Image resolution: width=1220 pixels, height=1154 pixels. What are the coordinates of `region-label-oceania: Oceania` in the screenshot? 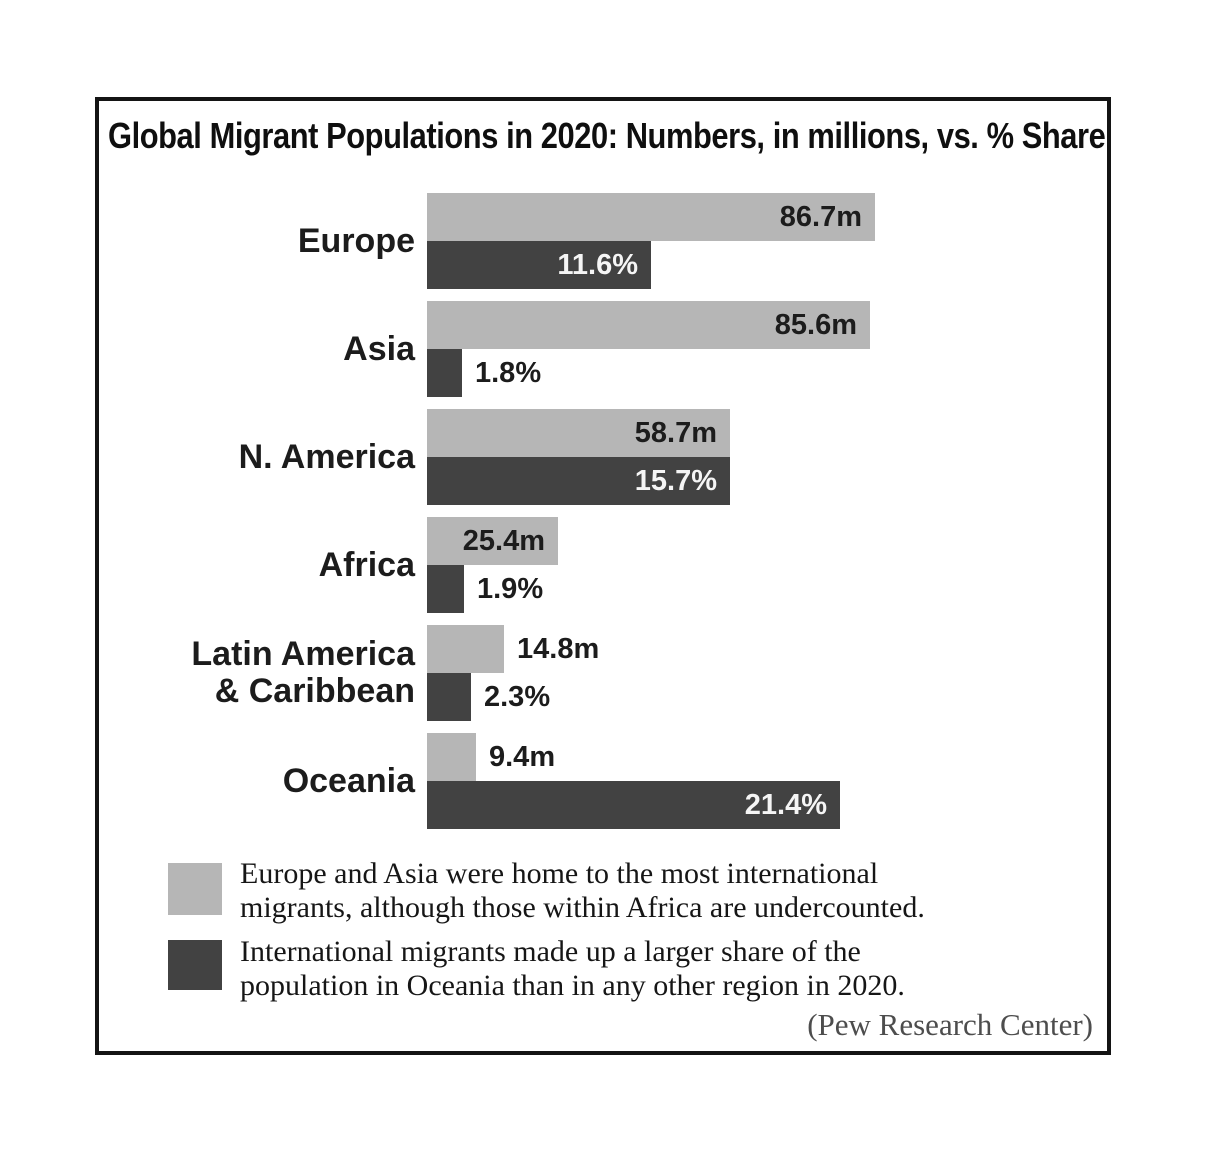 It's located at (257, 781).